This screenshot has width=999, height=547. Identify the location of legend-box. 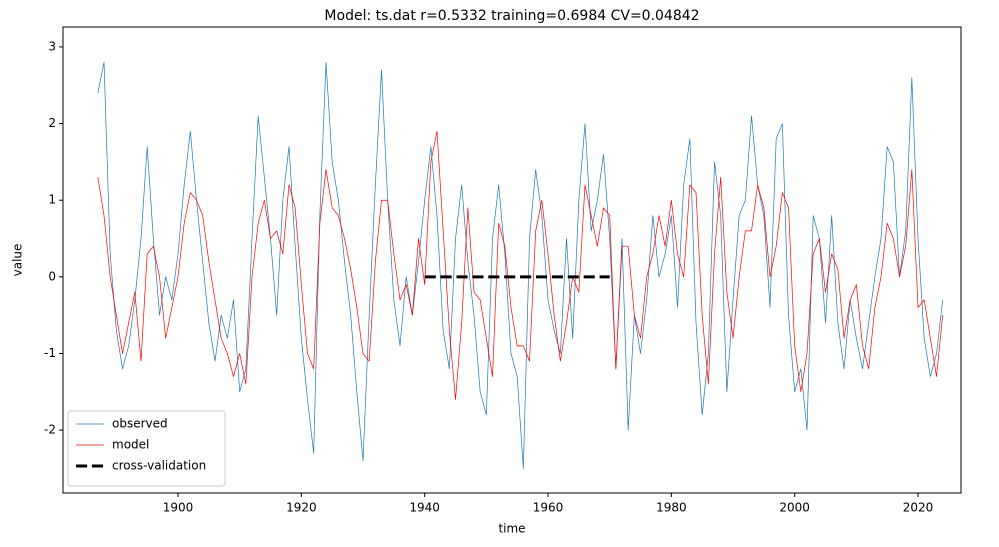
(146, 448).